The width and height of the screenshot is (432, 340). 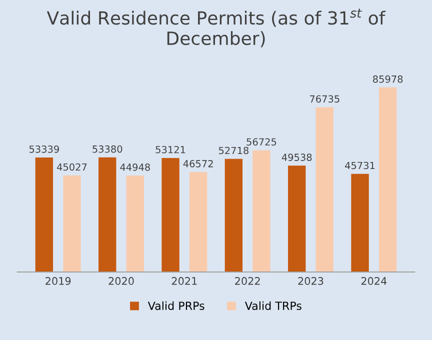 What do you see at coordinates (297, 157) in the screenshot?
I see `data-label: 49538` at bounding box center [297, 157].